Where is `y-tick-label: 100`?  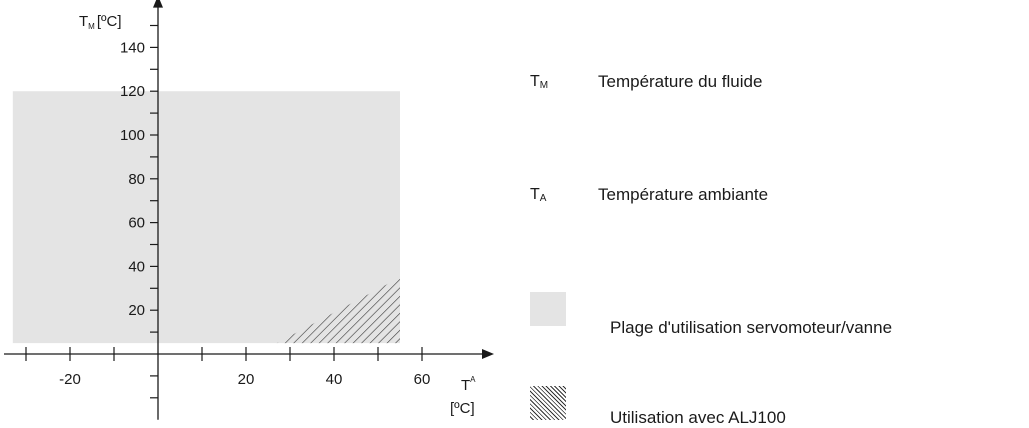 y-tick-label: 100 is located at coordinates (132, 135).